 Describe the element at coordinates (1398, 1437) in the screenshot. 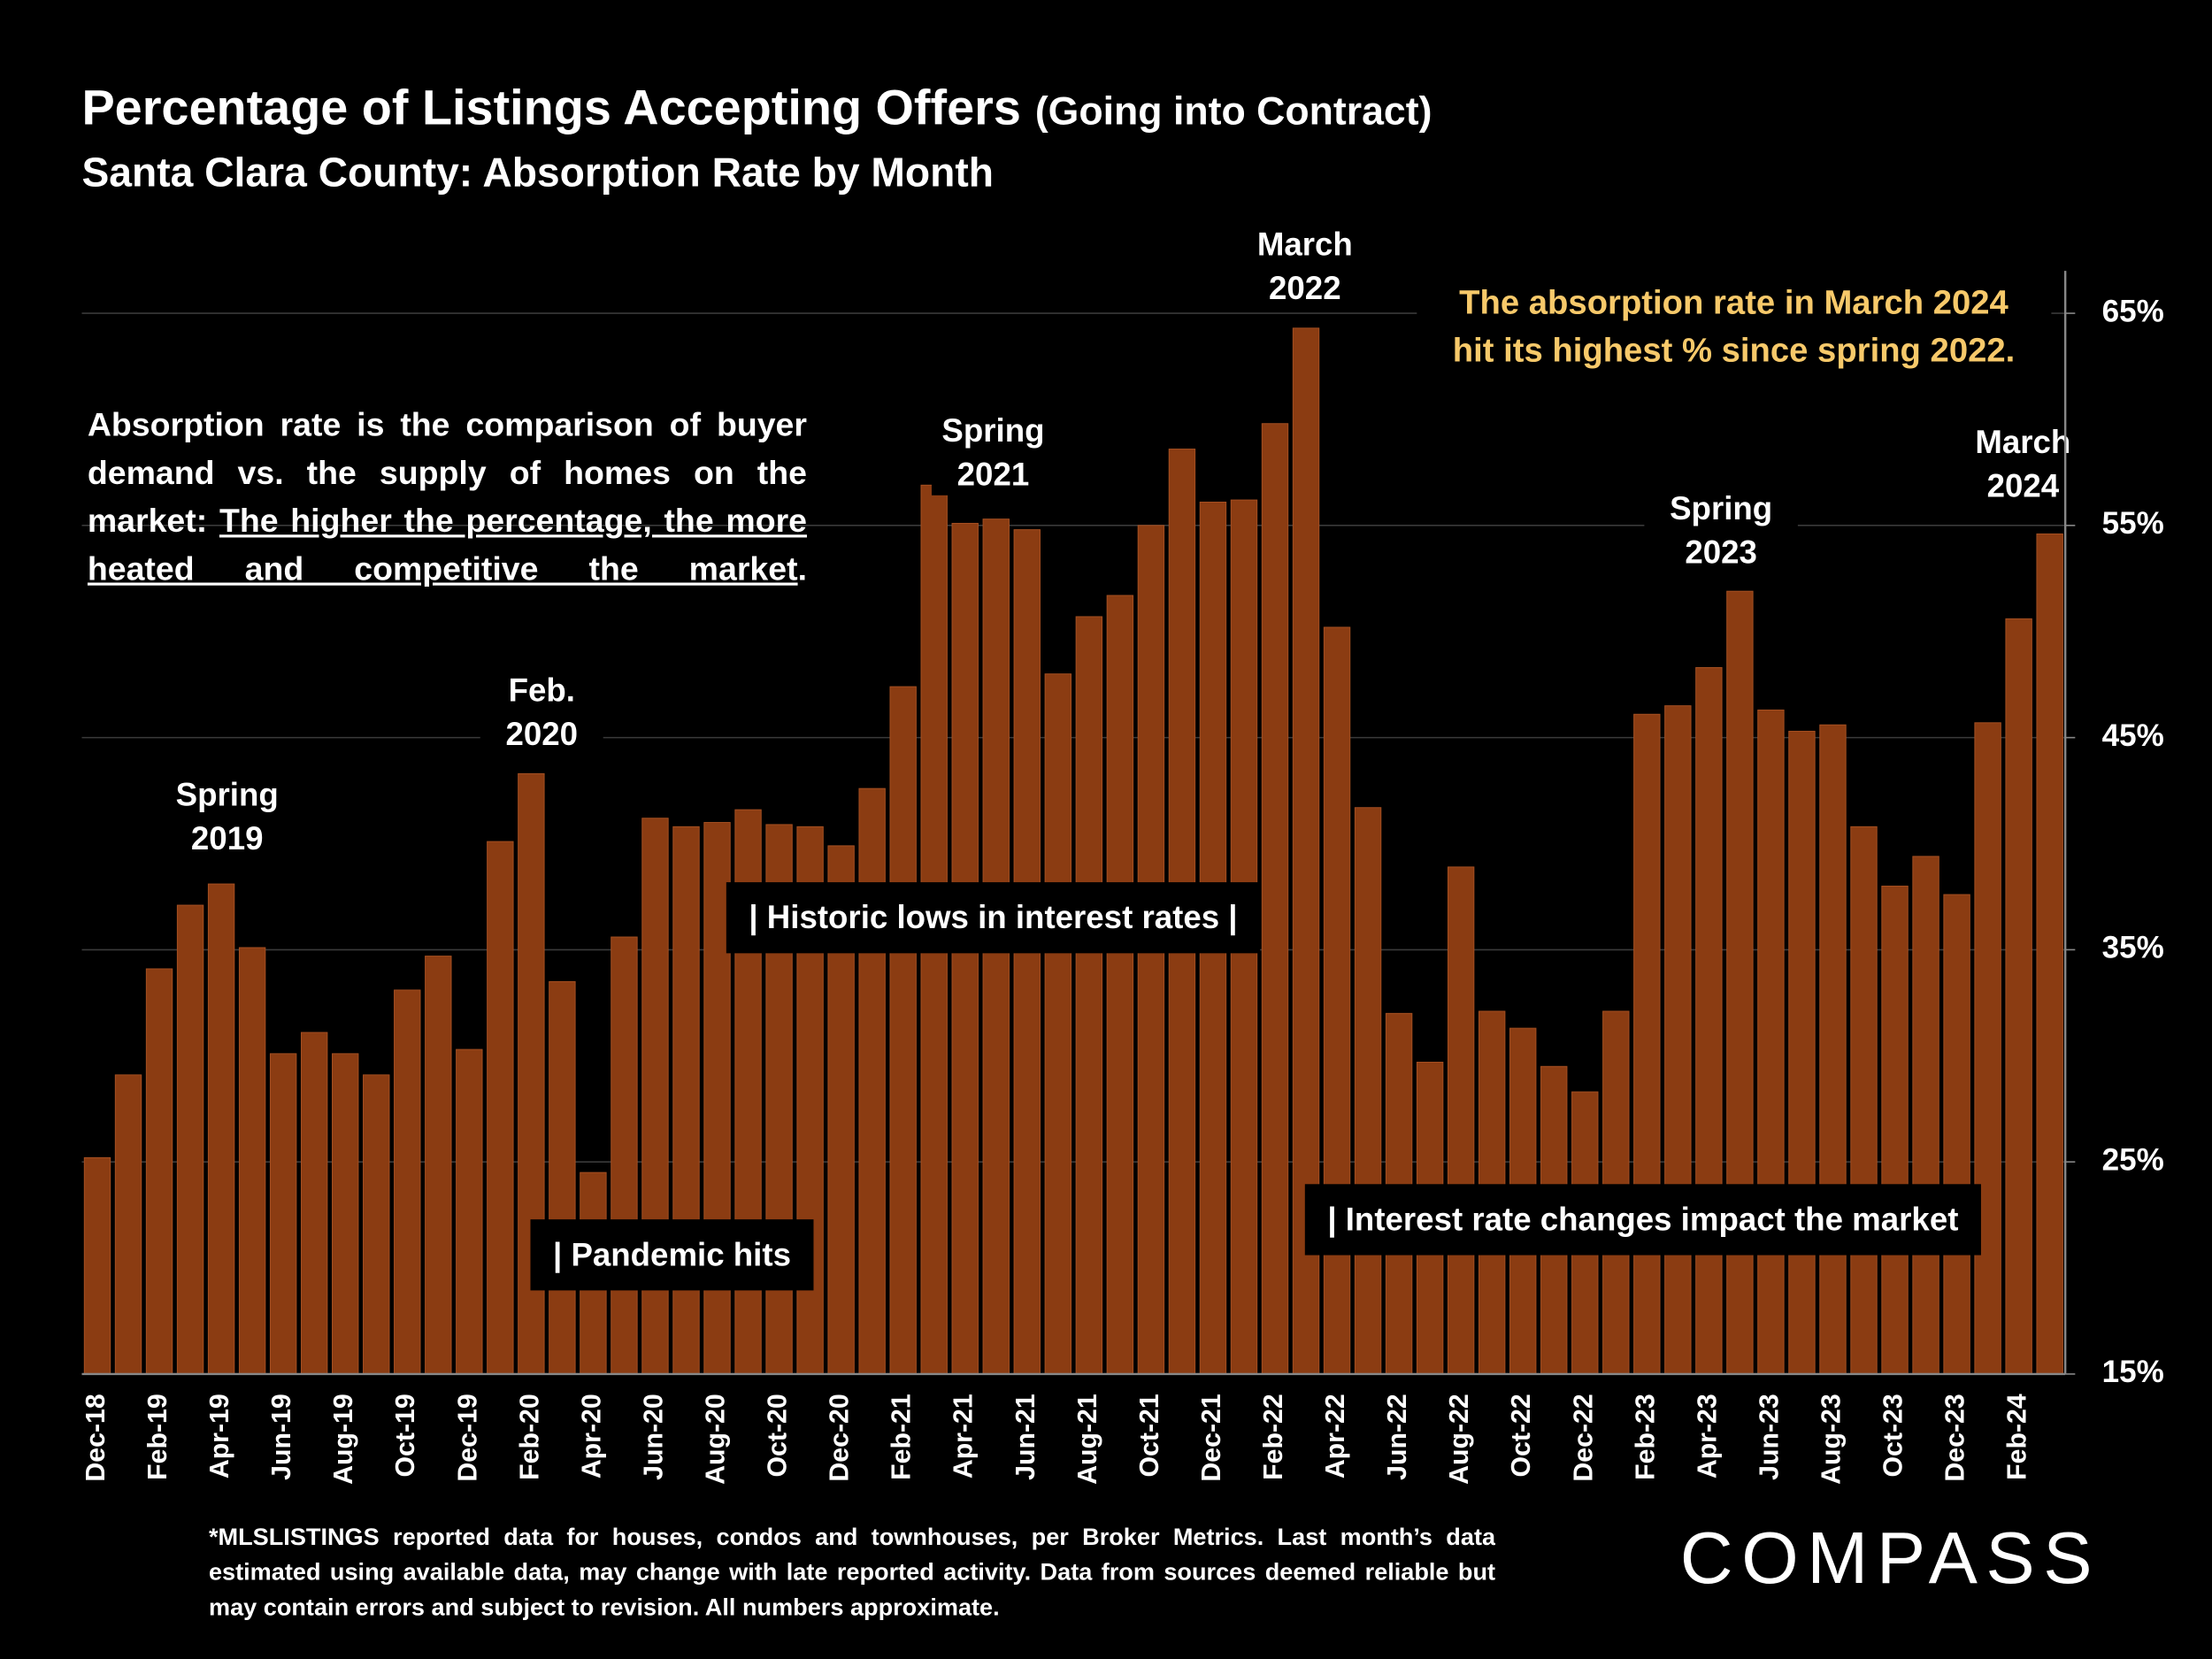

I see `x-tick-label: Jun-22` at that location.